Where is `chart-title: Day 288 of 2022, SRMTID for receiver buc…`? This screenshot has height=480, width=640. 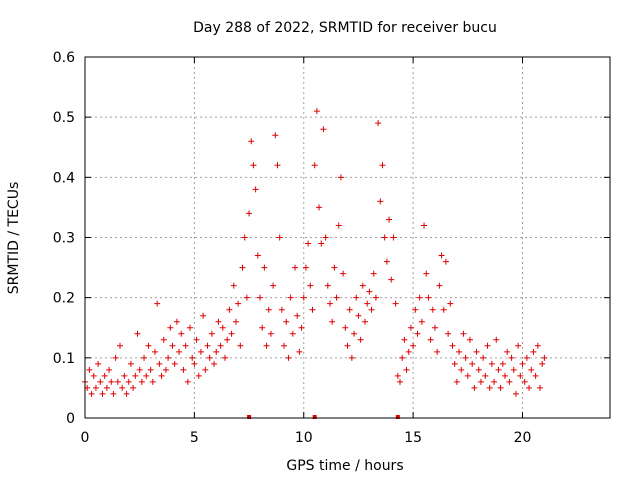
chart-title: Day 288 of 2022, SRMTID for receiver buc… is located at coordinates (345, 28).